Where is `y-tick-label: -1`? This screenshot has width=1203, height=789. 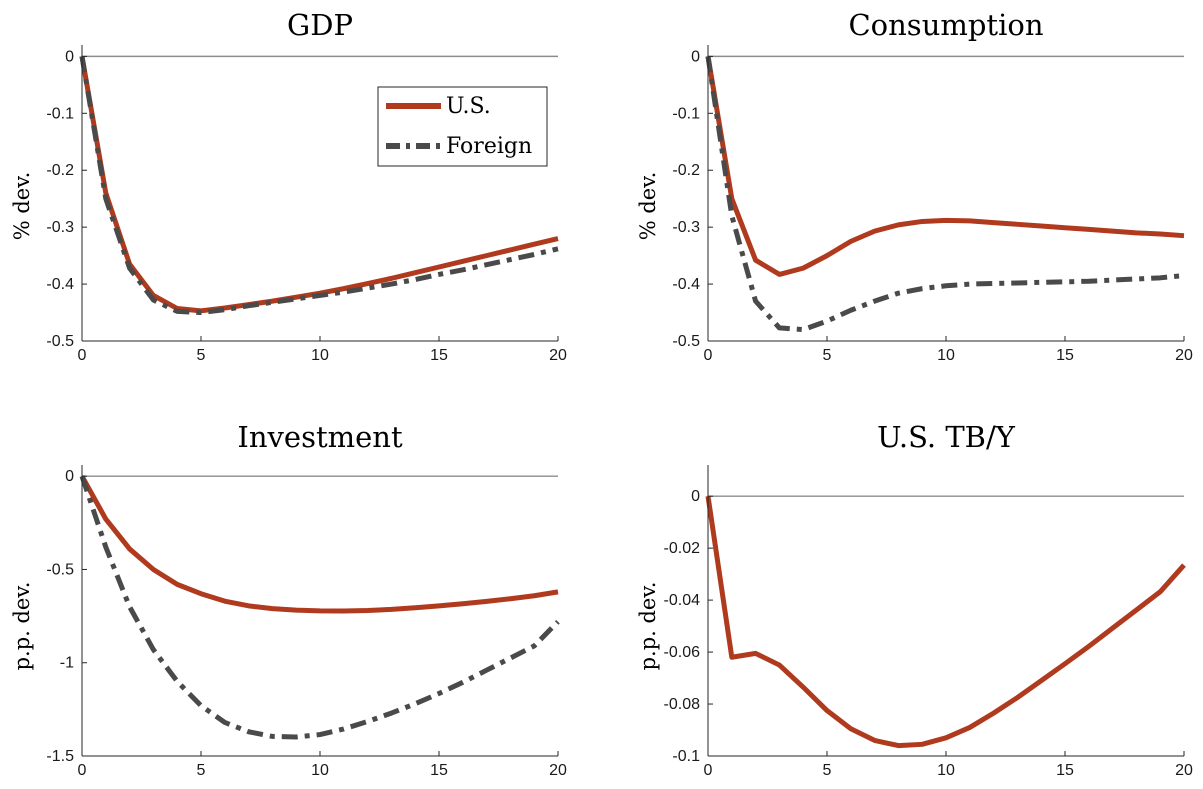 y-tick-label: -1 is located at coordinates (67, 663).